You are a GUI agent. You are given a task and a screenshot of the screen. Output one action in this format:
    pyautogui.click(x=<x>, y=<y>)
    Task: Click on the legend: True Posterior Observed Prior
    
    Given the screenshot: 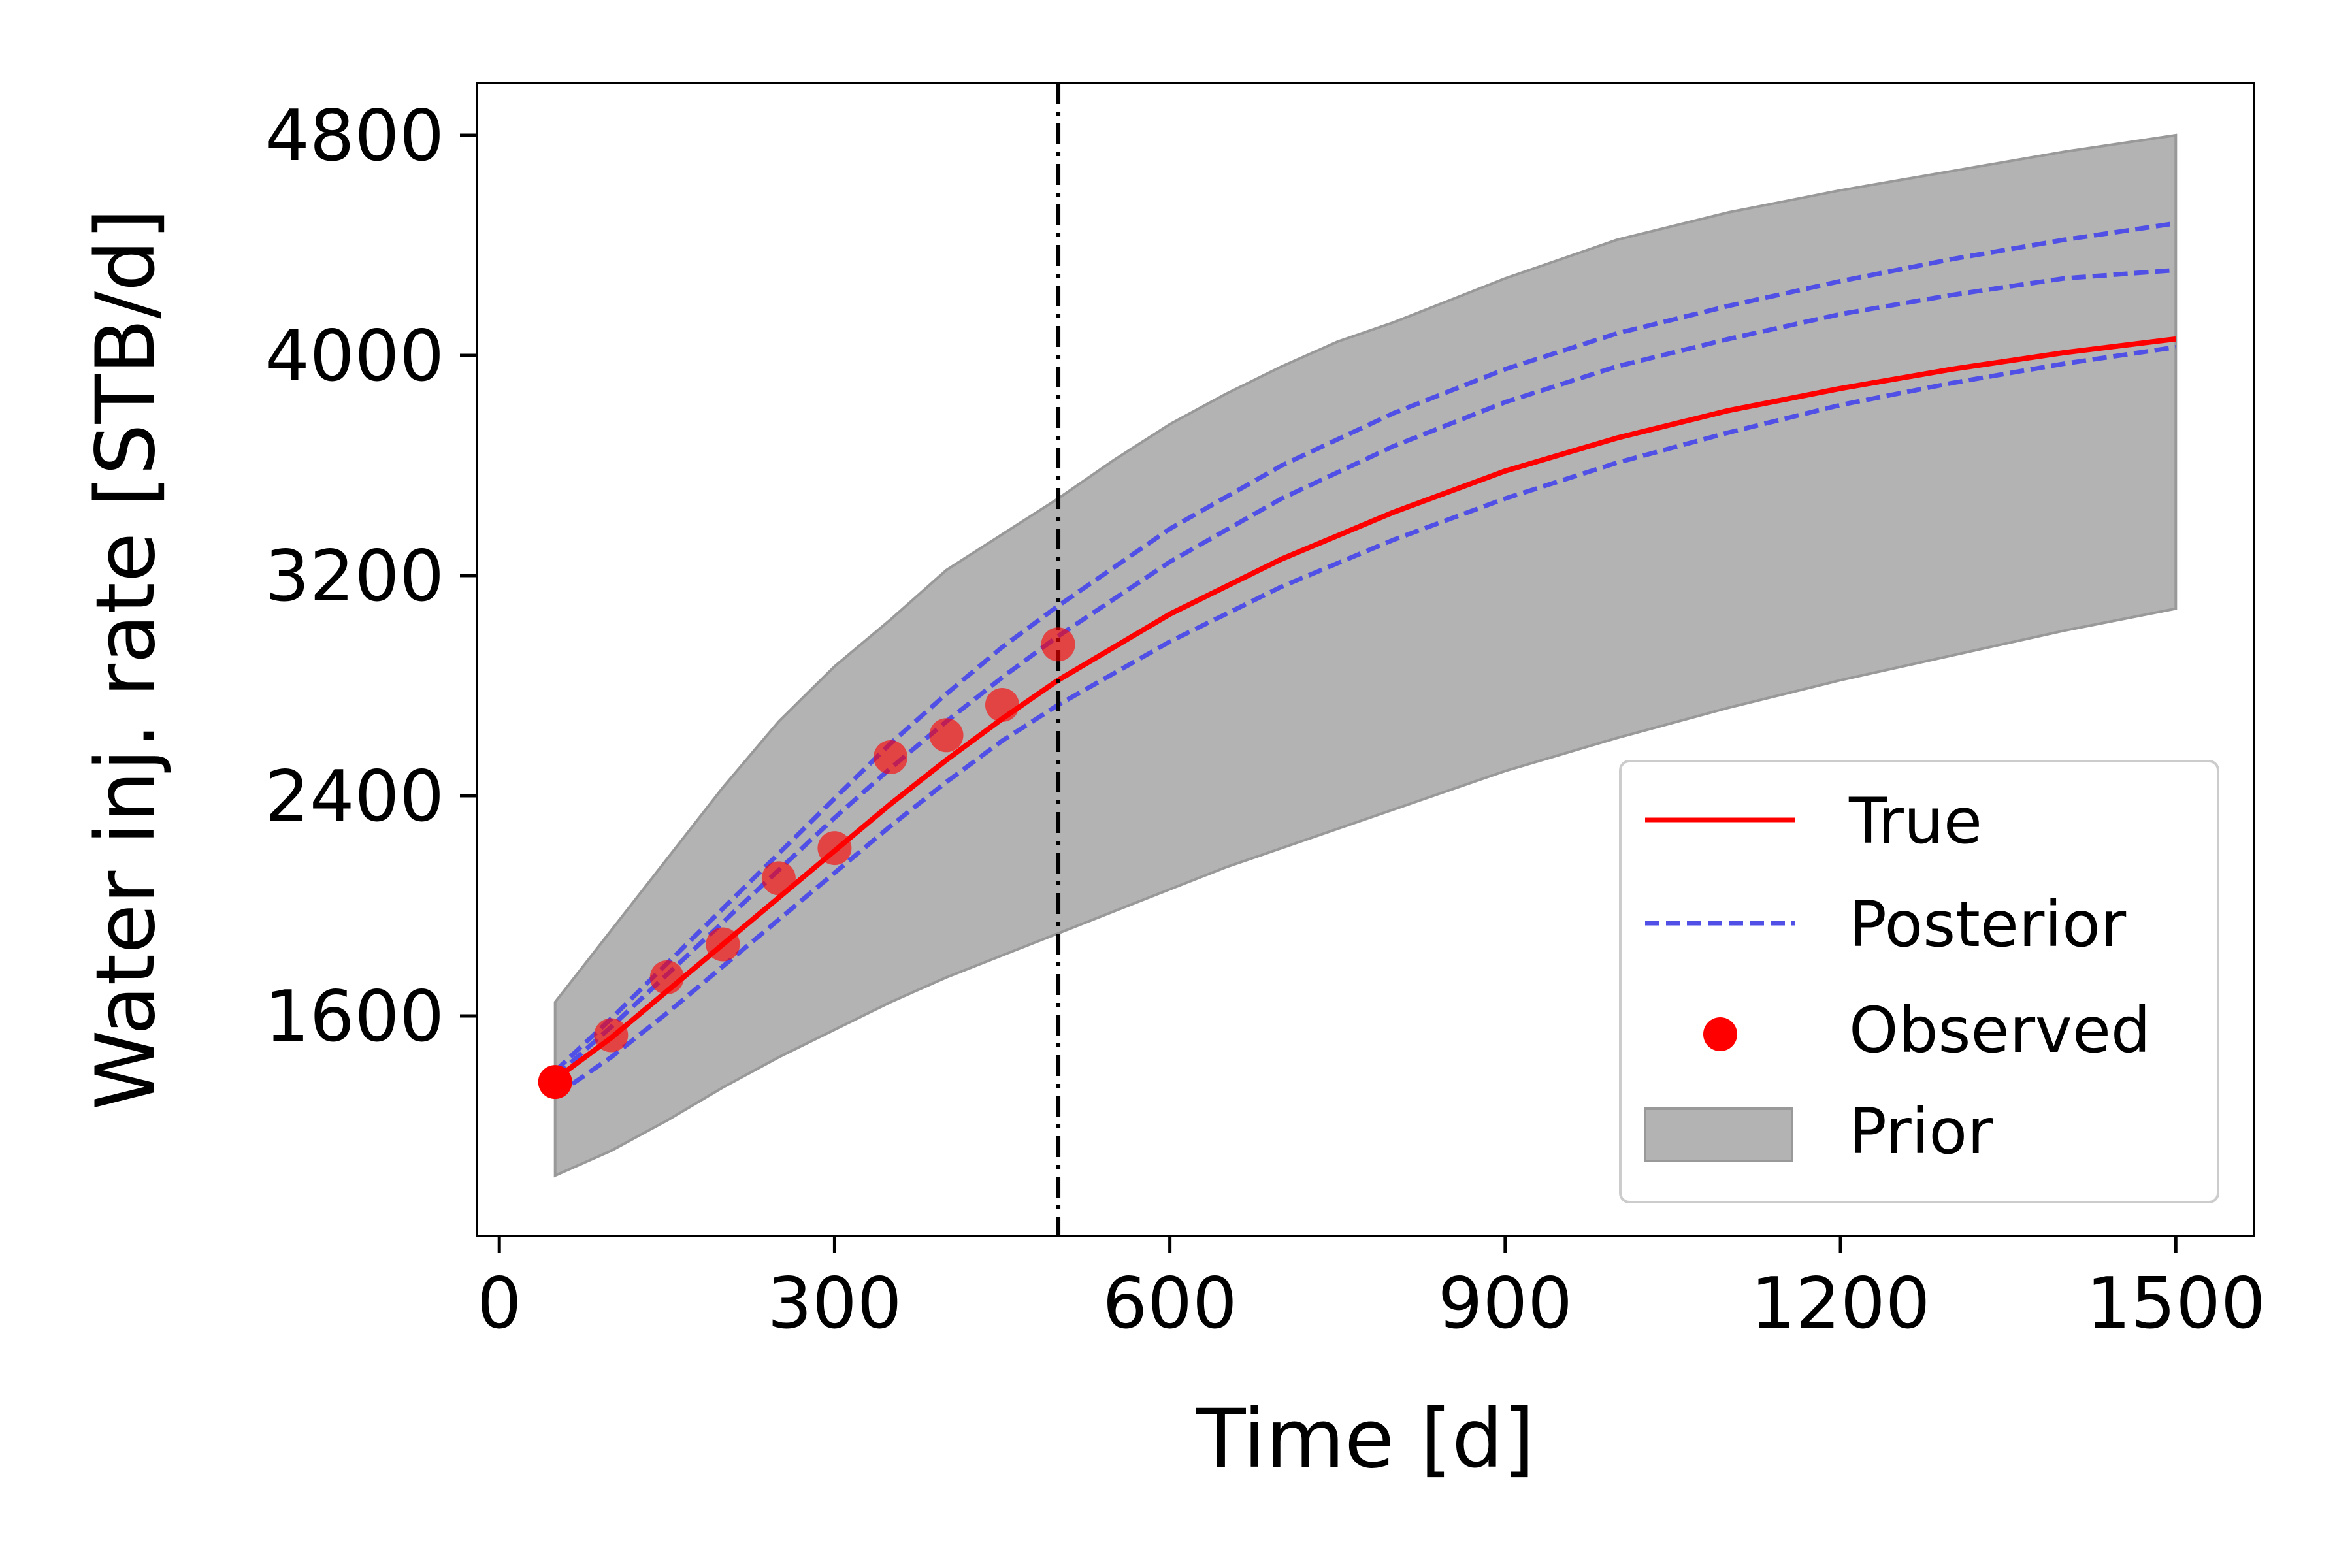 What is the action you would take?
    pyautogui.click(x=1919, y=981)
    